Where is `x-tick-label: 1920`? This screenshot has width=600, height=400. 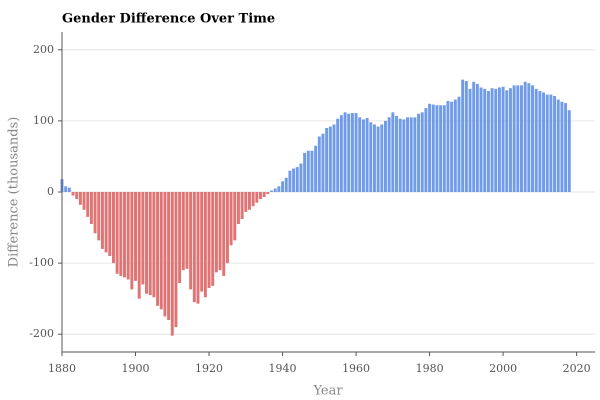 x-tick-label: 1920 is located at coordinates (209, 368).